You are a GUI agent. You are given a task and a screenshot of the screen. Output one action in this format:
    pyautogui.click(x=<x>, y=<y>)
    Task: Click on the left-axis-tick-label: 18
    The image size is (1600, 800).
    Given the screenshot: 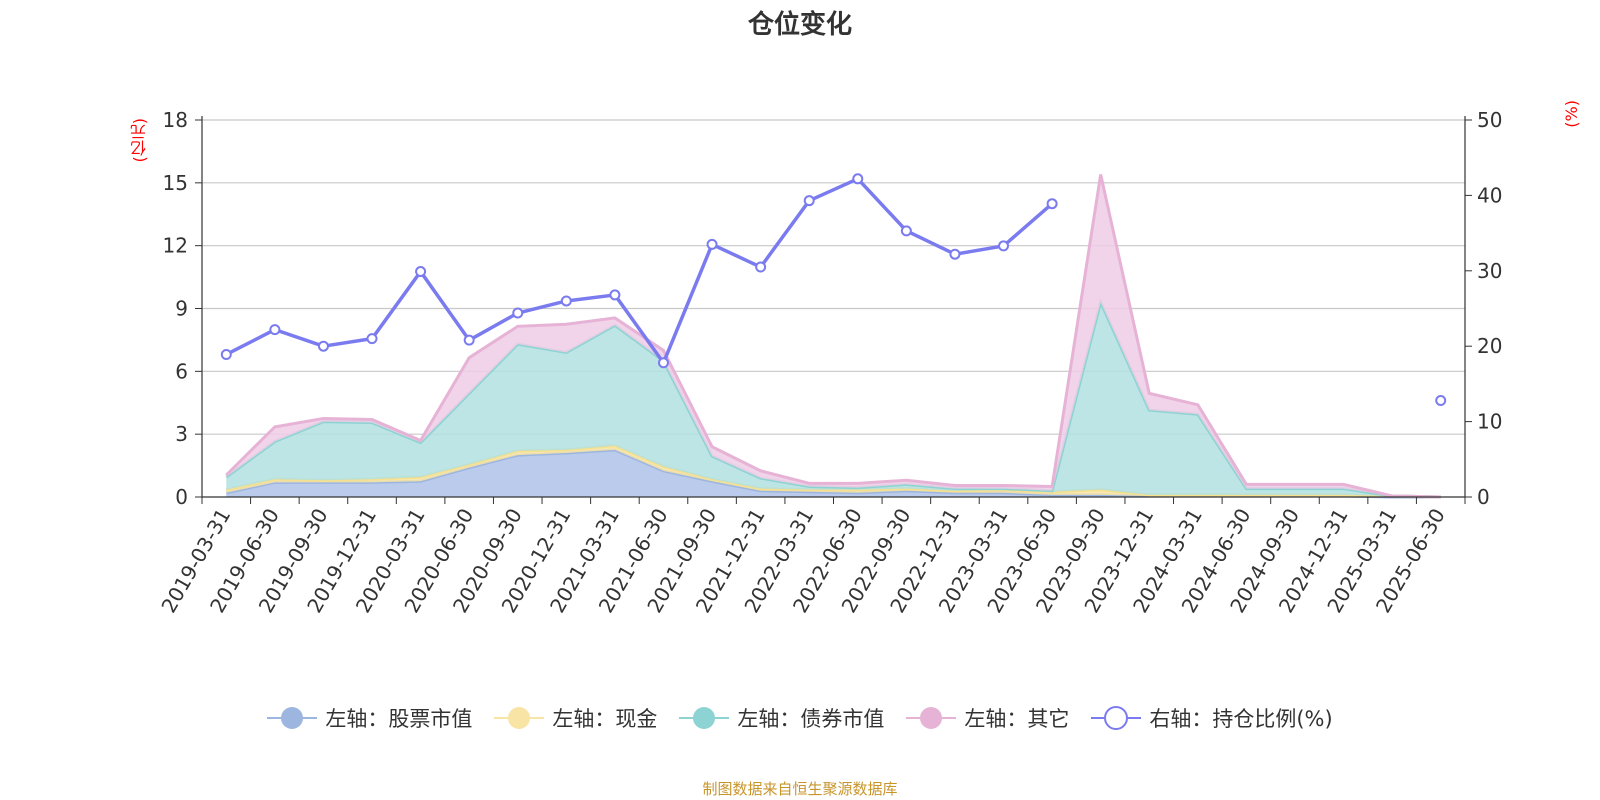 What is the action you would take?
    pyautogui.click(x=175, y=120)
    